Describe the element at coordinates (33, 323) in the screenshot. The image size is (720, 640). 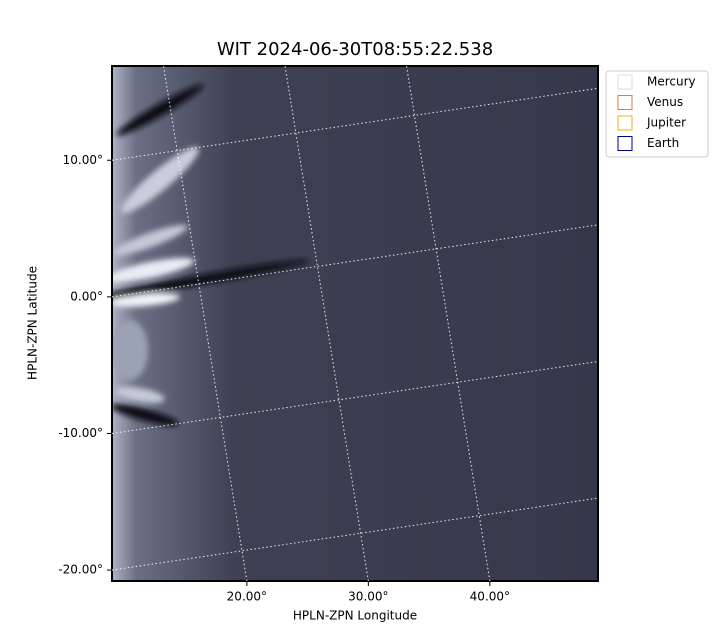
I see `y-axis-label: HPLN-ZPN Latitude` at that location.